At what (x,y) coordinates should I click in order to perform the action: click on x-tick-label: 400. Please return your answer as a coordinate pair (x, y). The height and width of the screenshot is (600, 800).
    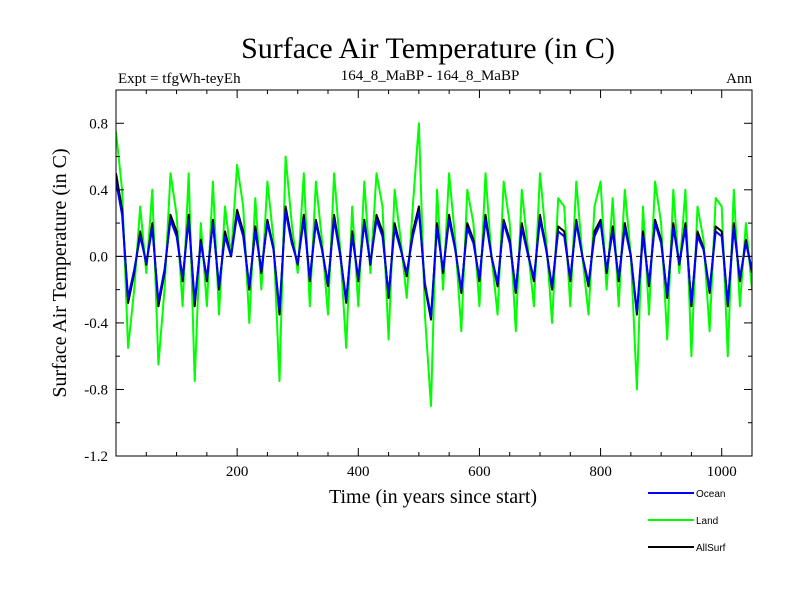
    Looking at the image, I should click on (358, 472).